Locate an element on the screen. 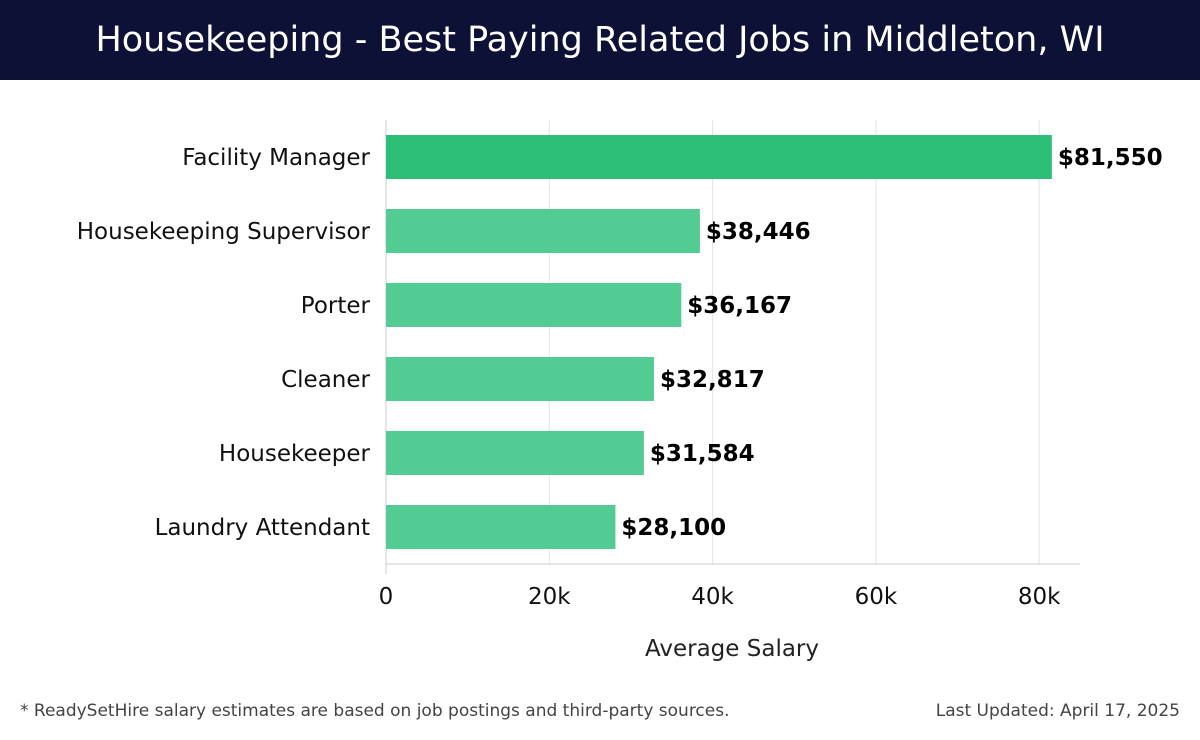 The width and height of the screenshot is (1200, 740). x-axis-ticks: 0 20k 40k 60k 80k is located at coordinates (720, 597).